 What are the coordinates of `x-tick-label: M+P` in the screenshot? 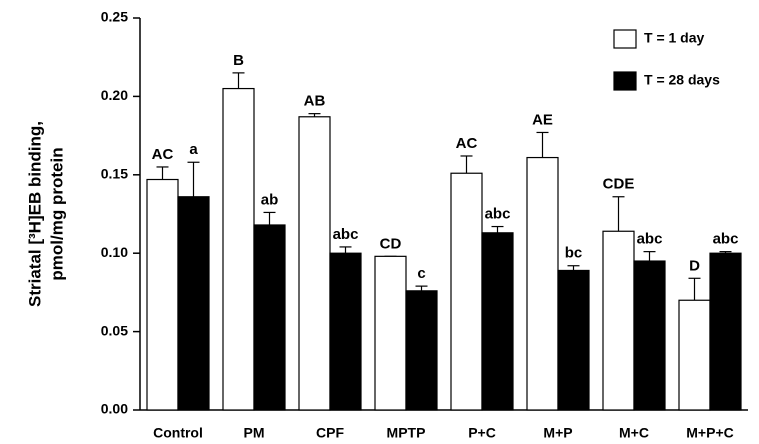 It's located at (557, 433).